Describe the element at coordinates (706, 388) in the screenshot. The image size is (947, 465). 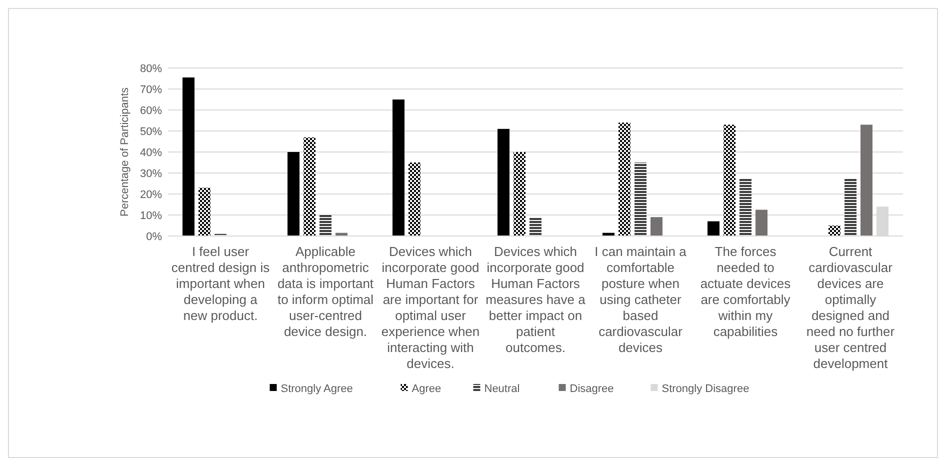
I see `legend-label: Strongly Disagree` at that location.